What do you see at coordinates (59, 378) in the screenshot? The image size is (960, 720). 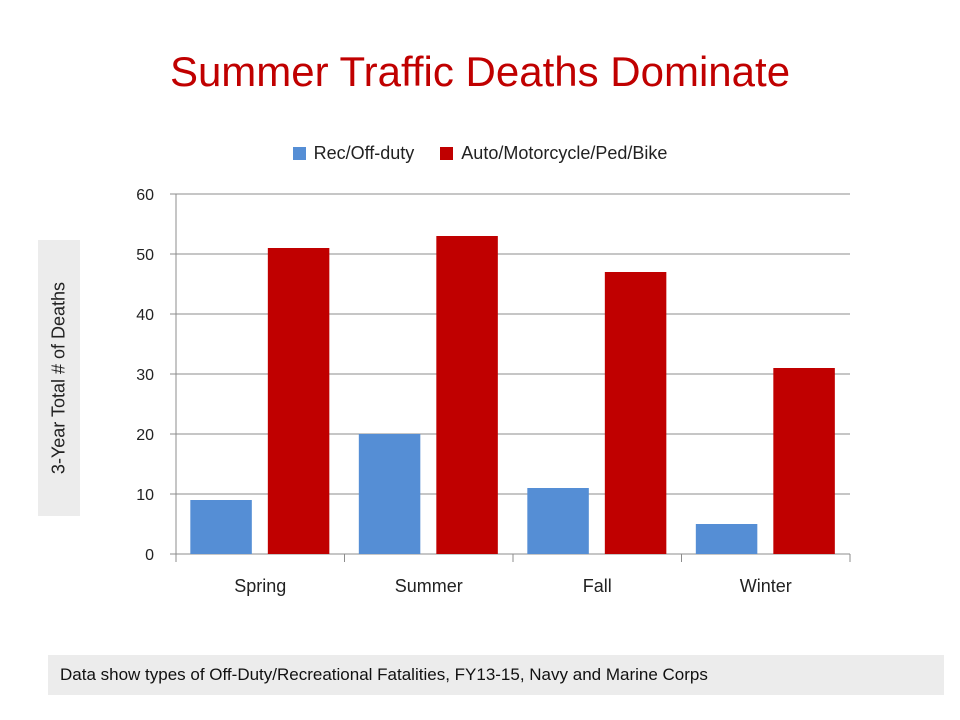 I see `y-axis-label-background` at bounding box center [59, 378].